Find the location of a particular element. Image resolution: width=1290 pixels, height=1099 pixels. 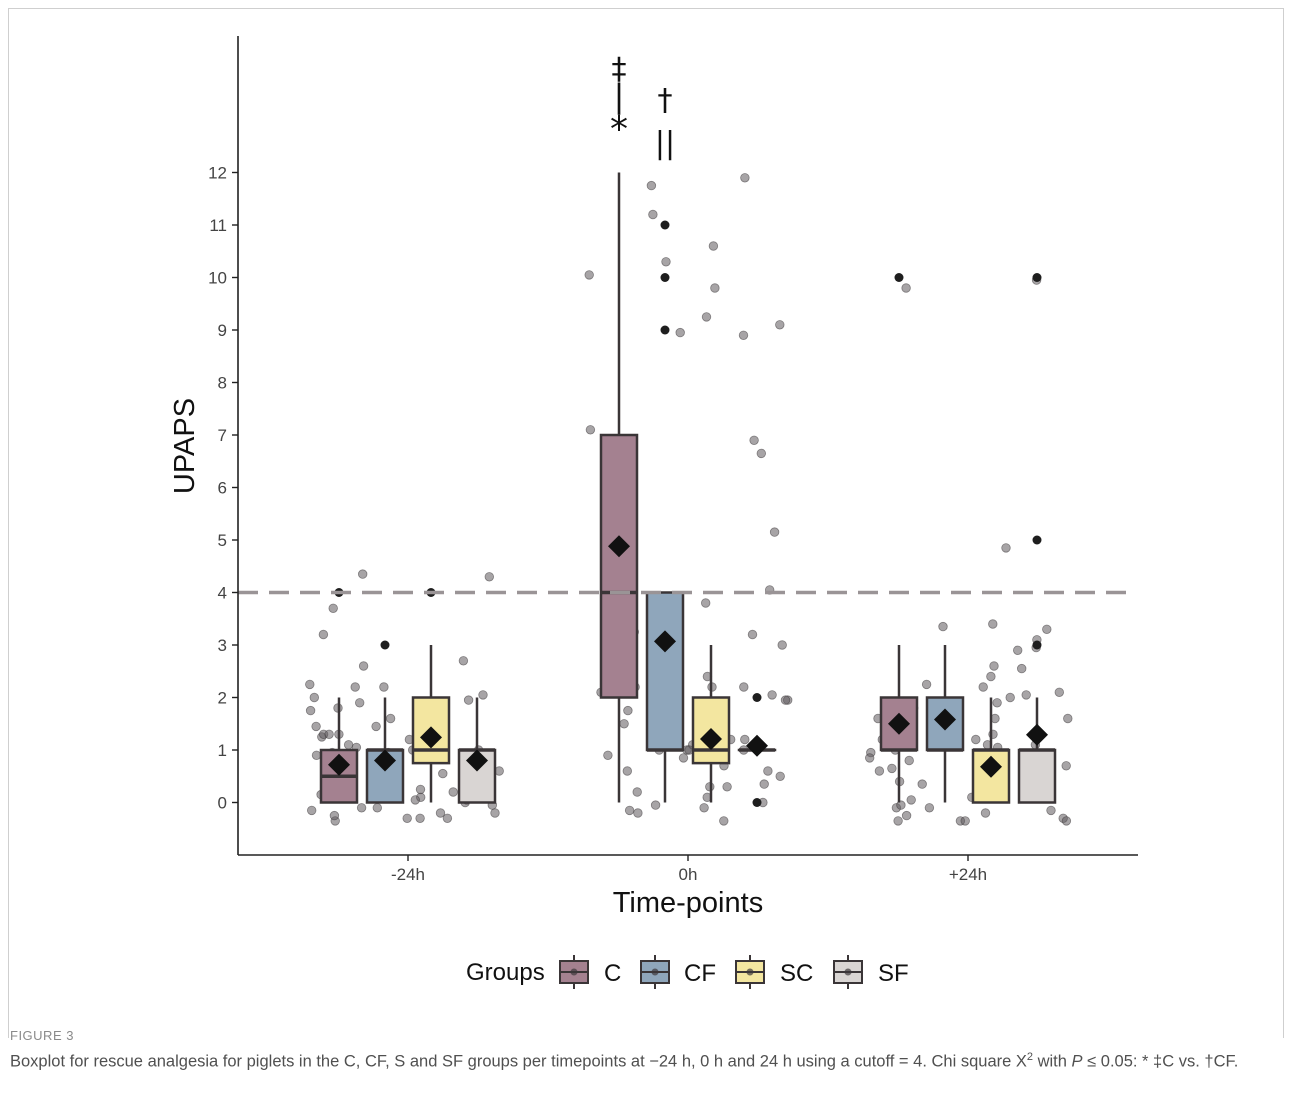

annotation-mark: † is located at coordinates (665, 100).